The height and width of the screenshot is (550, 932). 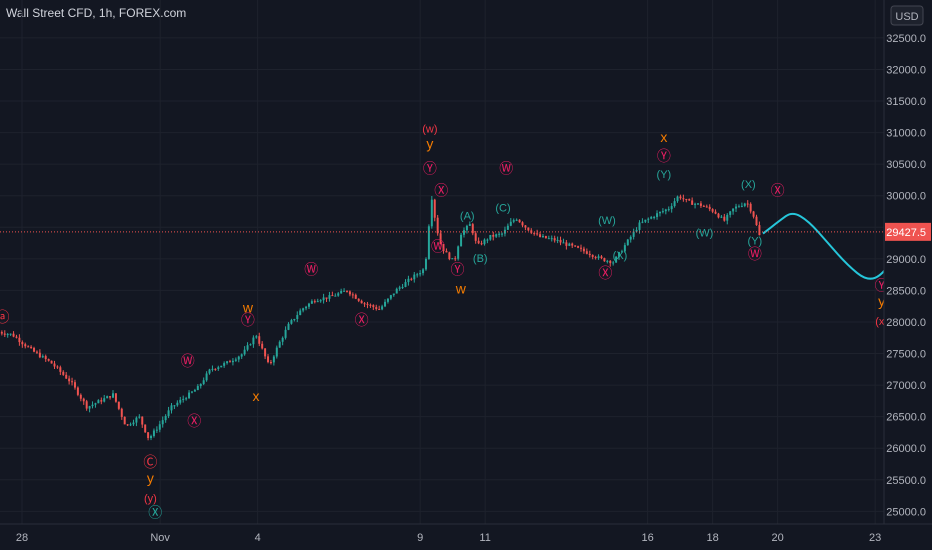 I want to click on wave-label: Ⓒ, so click(x=150, y=462).